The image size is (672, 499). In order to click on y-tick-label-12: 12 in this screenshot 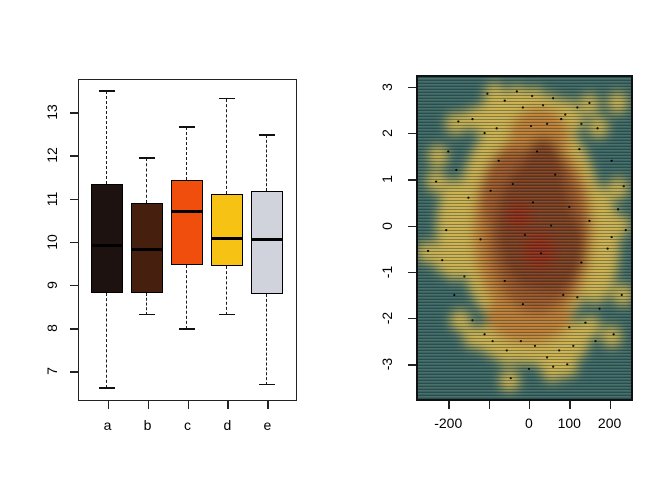, I will do `click(52, 155)`.